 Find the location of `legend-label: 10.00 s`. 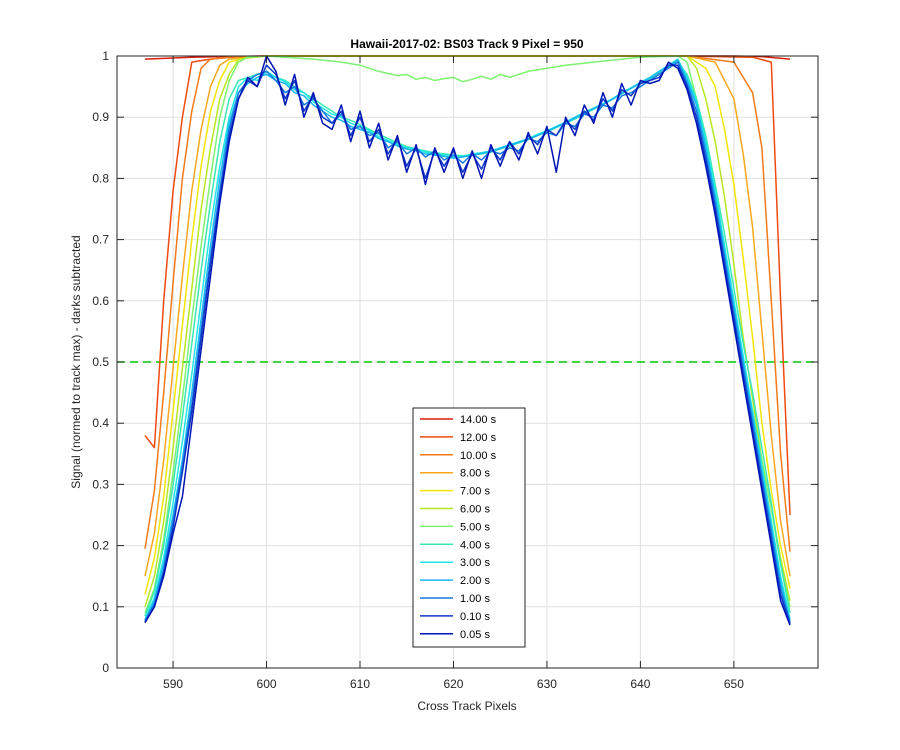

legend-label: 10.00 s is located at coordinates (478, 456).